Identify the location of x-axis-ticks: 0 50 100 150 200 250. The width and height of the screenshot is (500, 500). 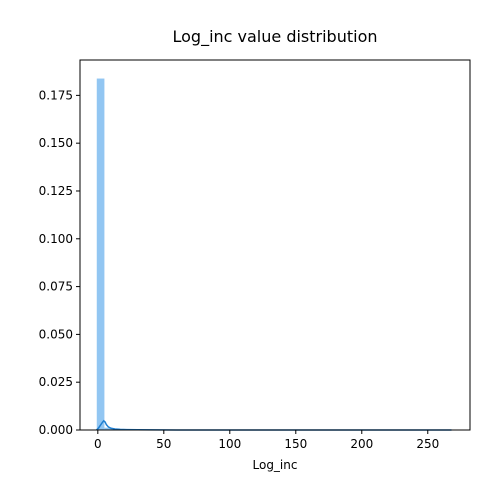
(266, 440).